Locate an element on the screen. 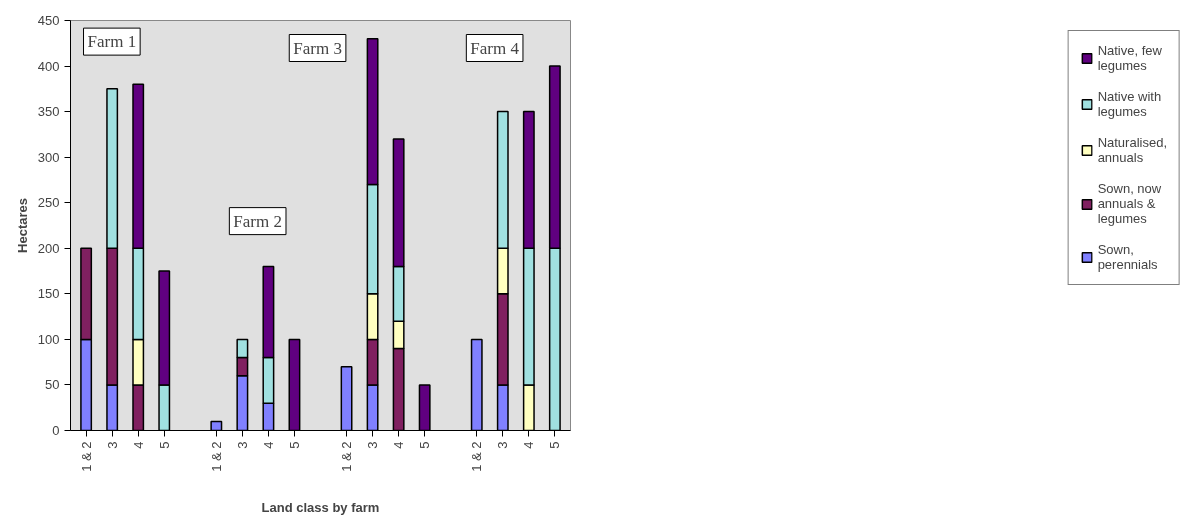  y-tick-label: 300 is located at coordinates (48, 157).